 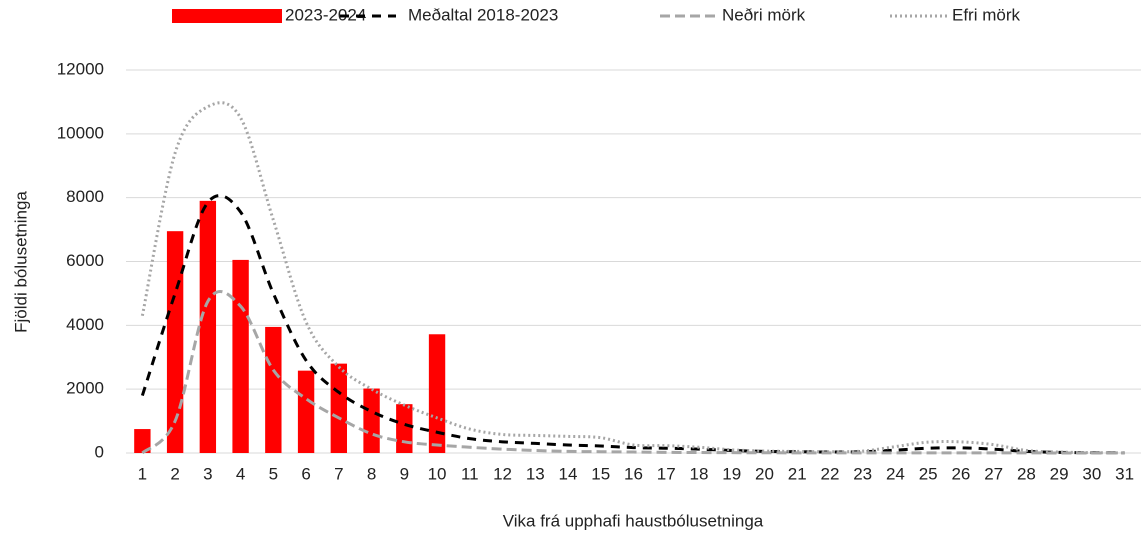 What do you see at coordinates (305, 473) in the screenshot?
I see `x-tick-label: 6` at bounding box center [305, 473].